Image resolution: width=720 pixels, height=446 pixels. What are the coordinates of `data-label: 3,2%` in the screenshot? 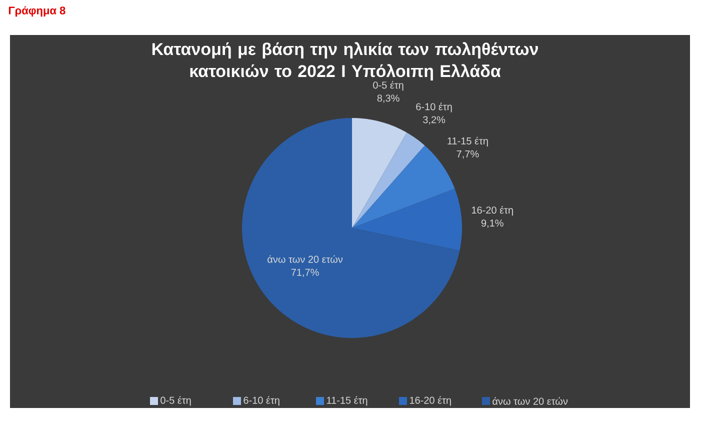 It's located at (434, 120).